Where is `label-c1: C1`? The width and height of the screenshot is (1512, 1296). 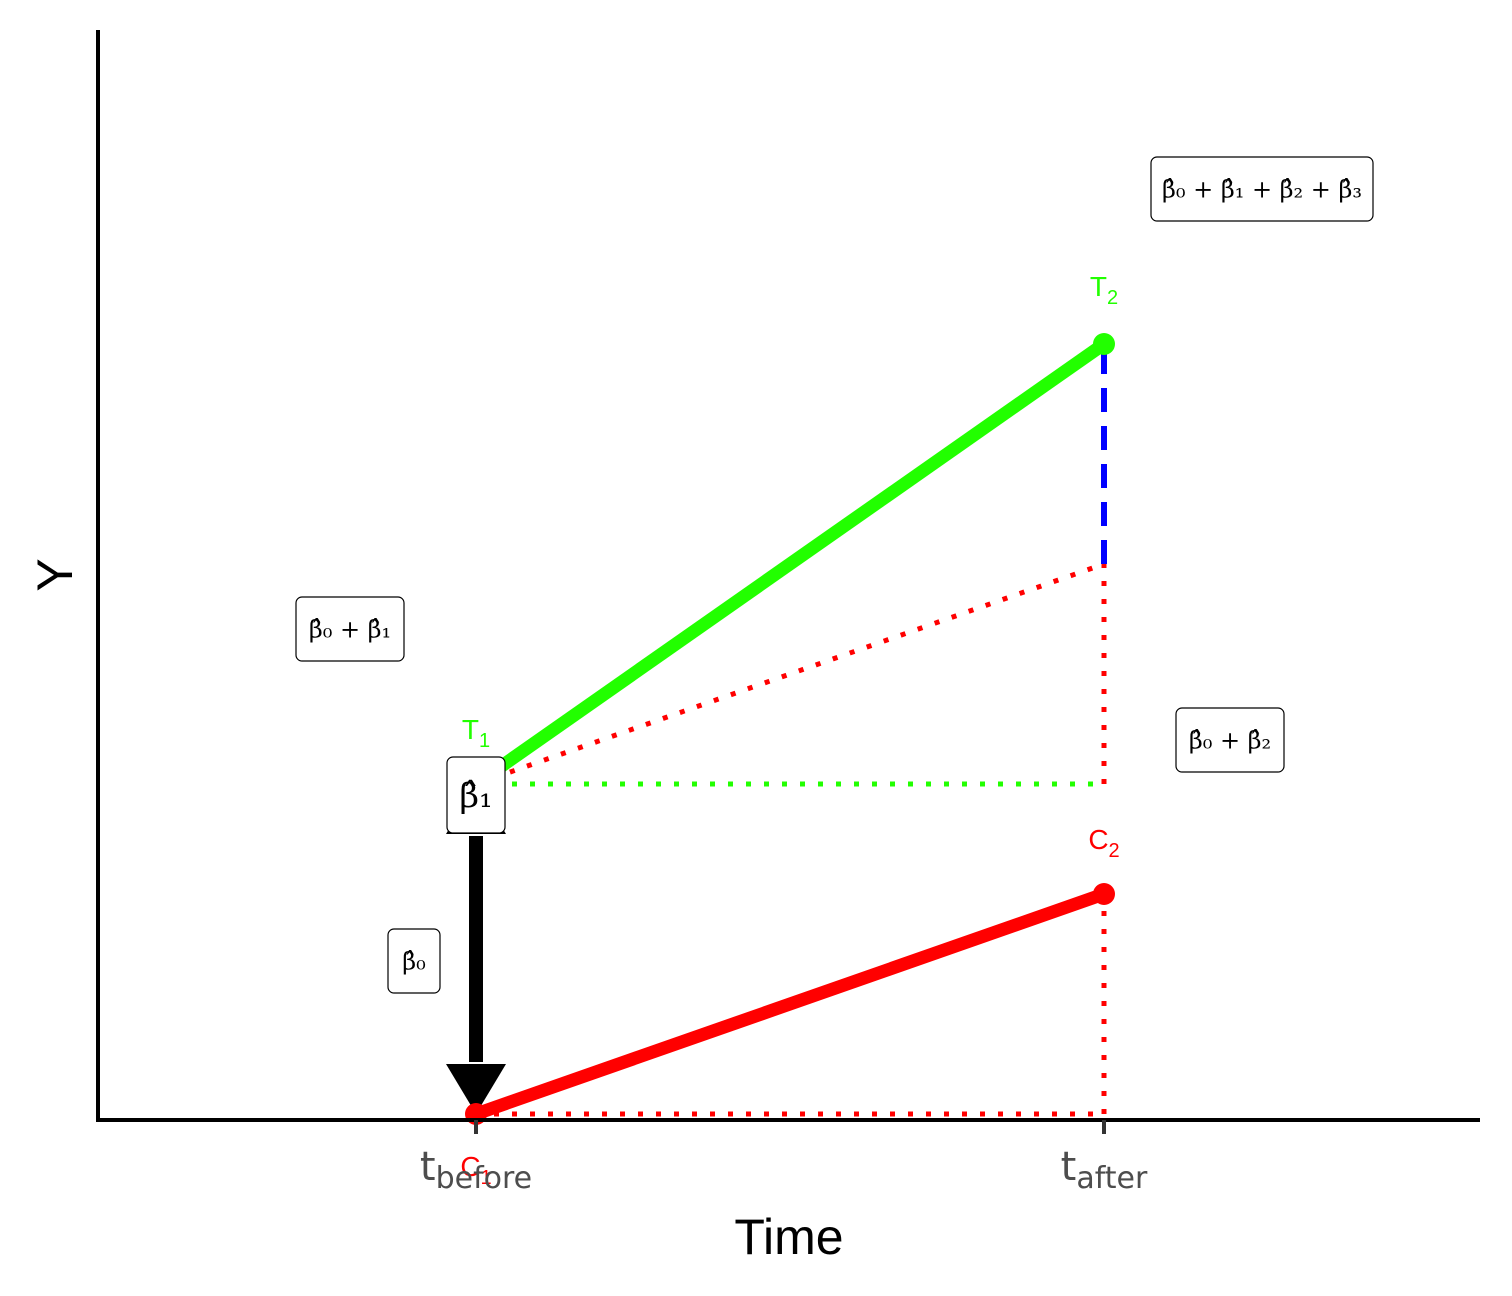
label-c1: C1 is located at coordinates (475, 1170).